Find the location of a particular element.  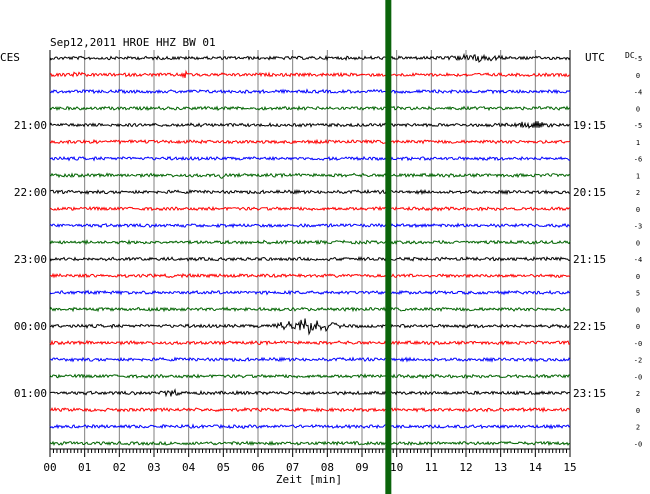

right-zone-label: UTC is located at coordinates (595, 57).